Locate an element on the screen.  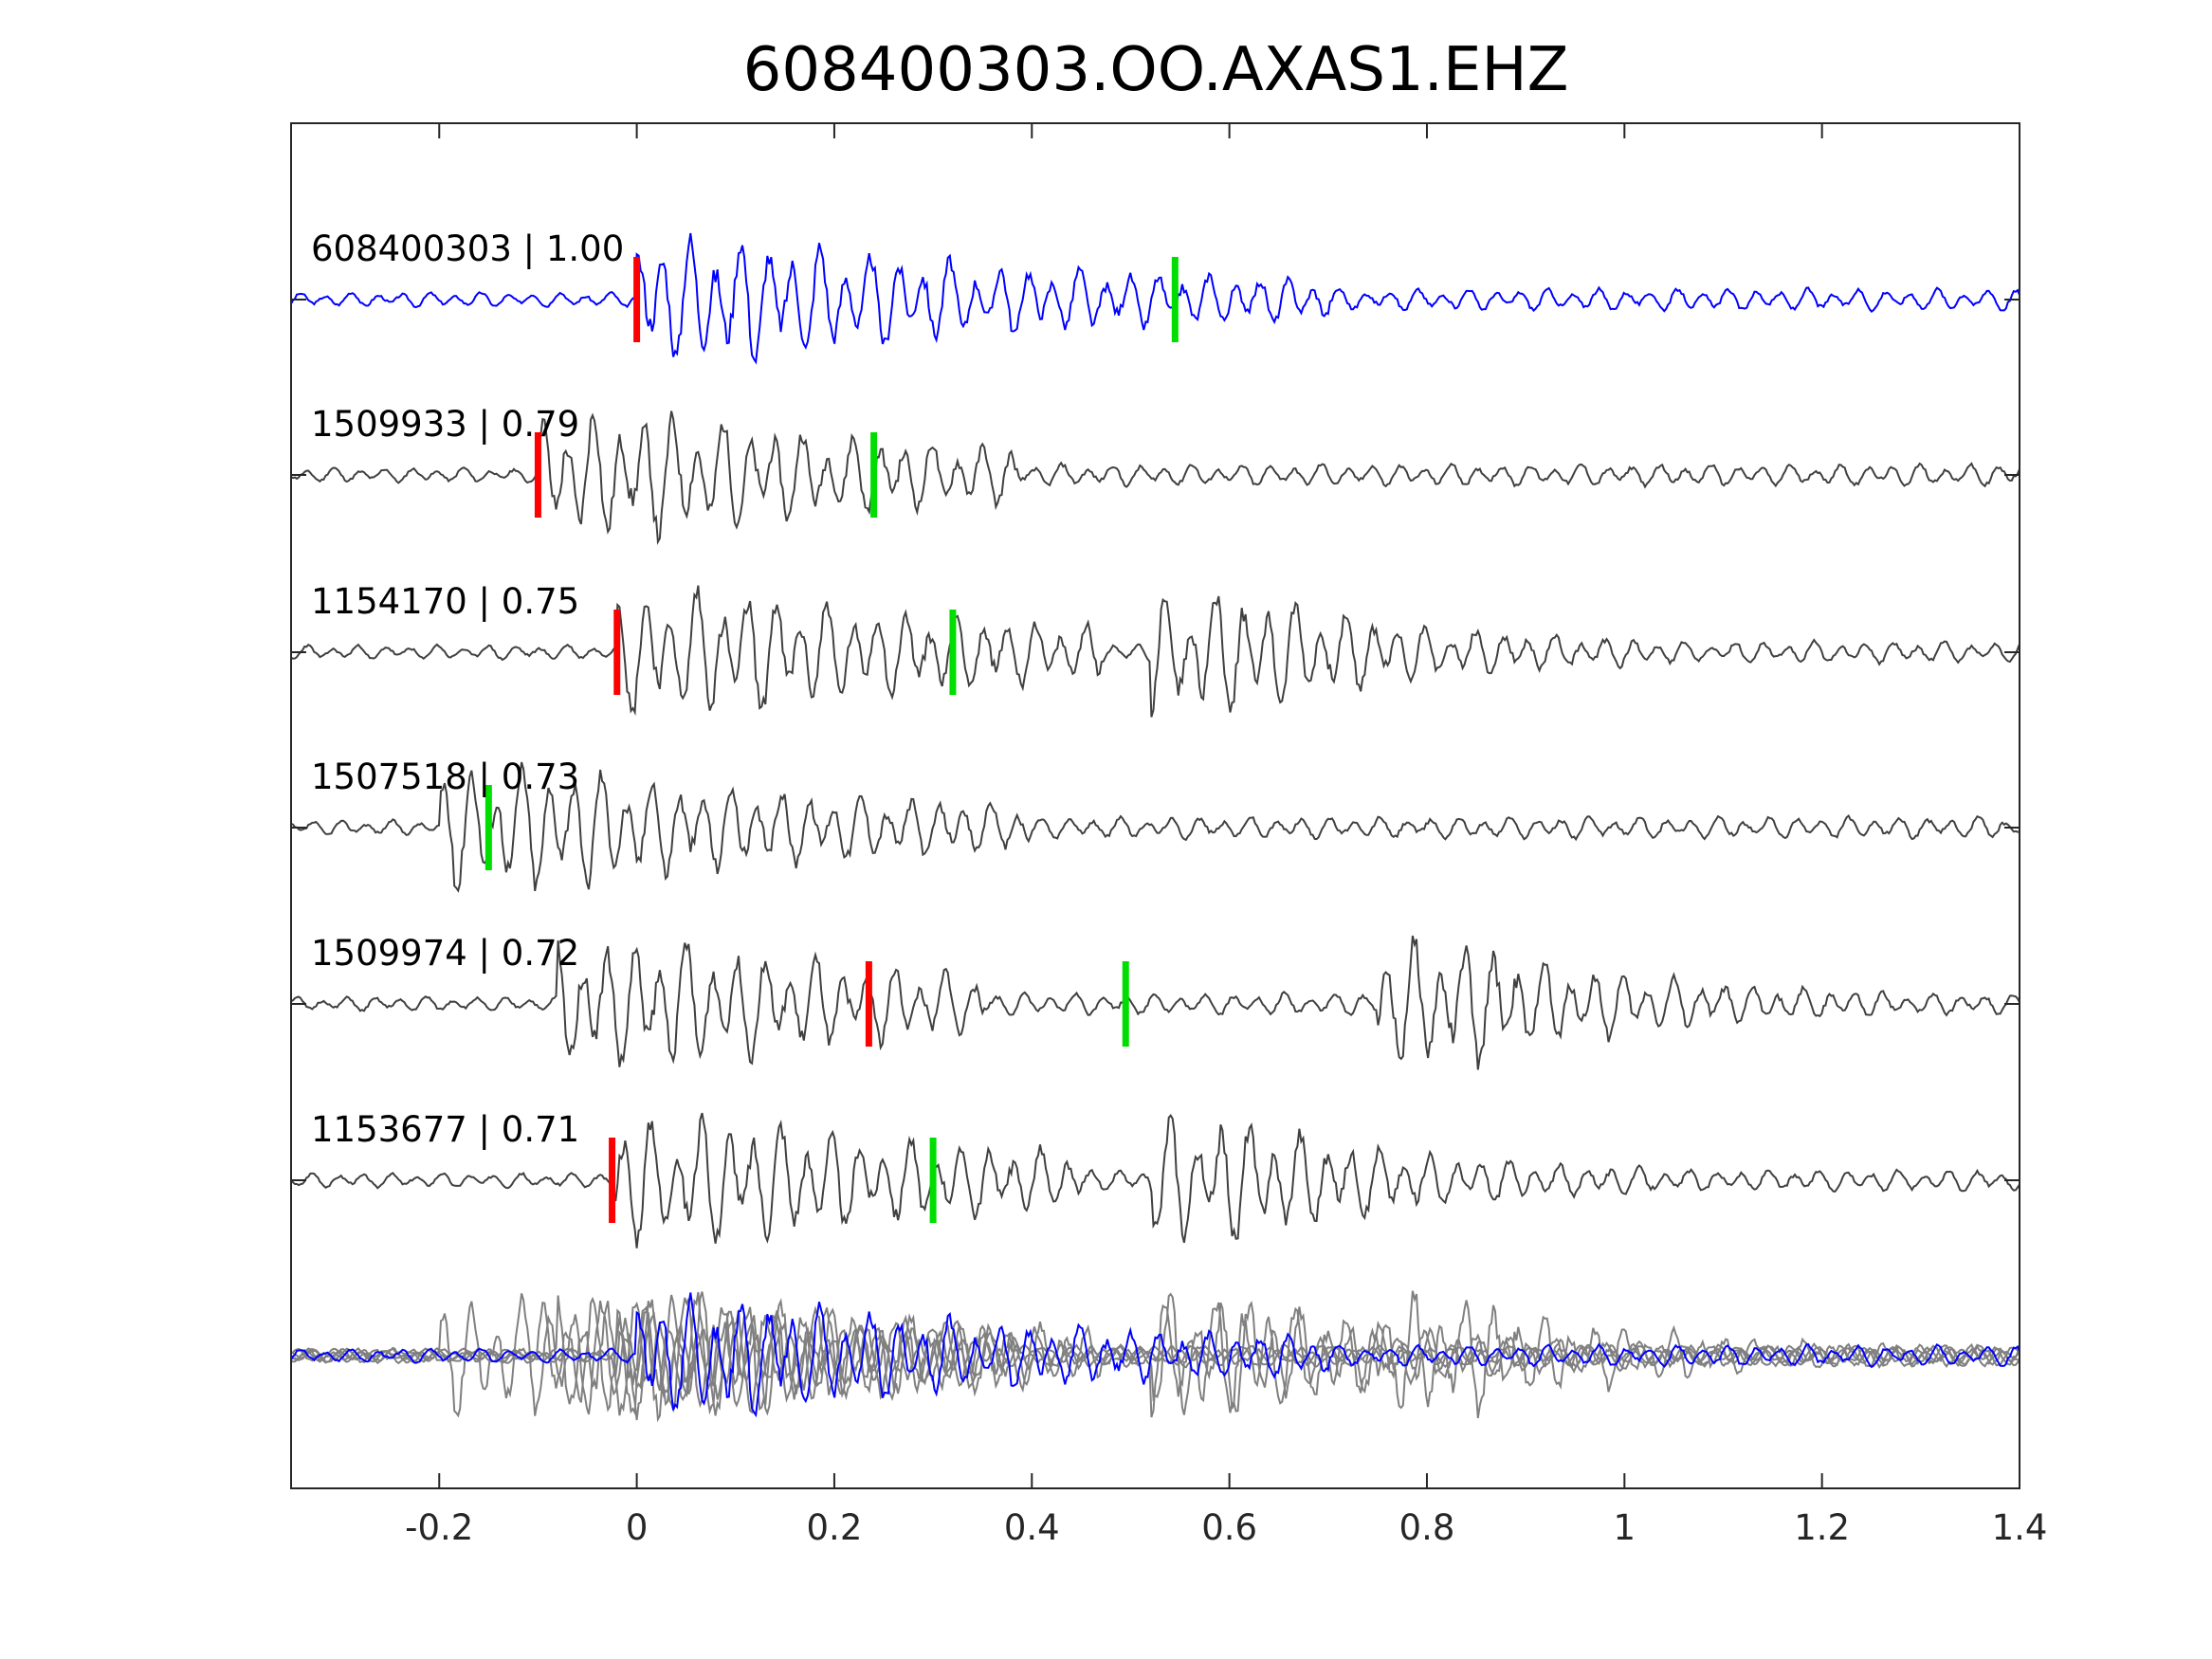
trace-label-608400303: 608400303 | 1.00 is located at coordinates (467, 248).